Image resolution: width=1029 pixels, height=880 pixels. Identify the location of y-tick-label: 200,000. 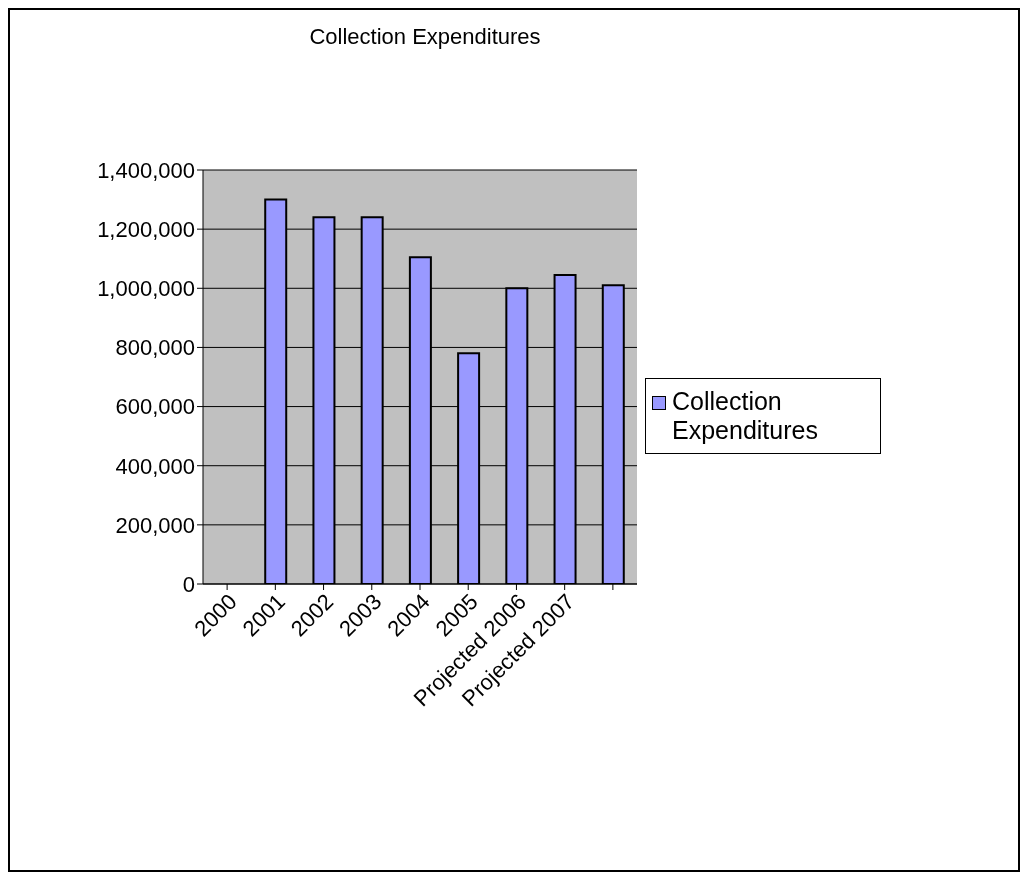
(155, 525).